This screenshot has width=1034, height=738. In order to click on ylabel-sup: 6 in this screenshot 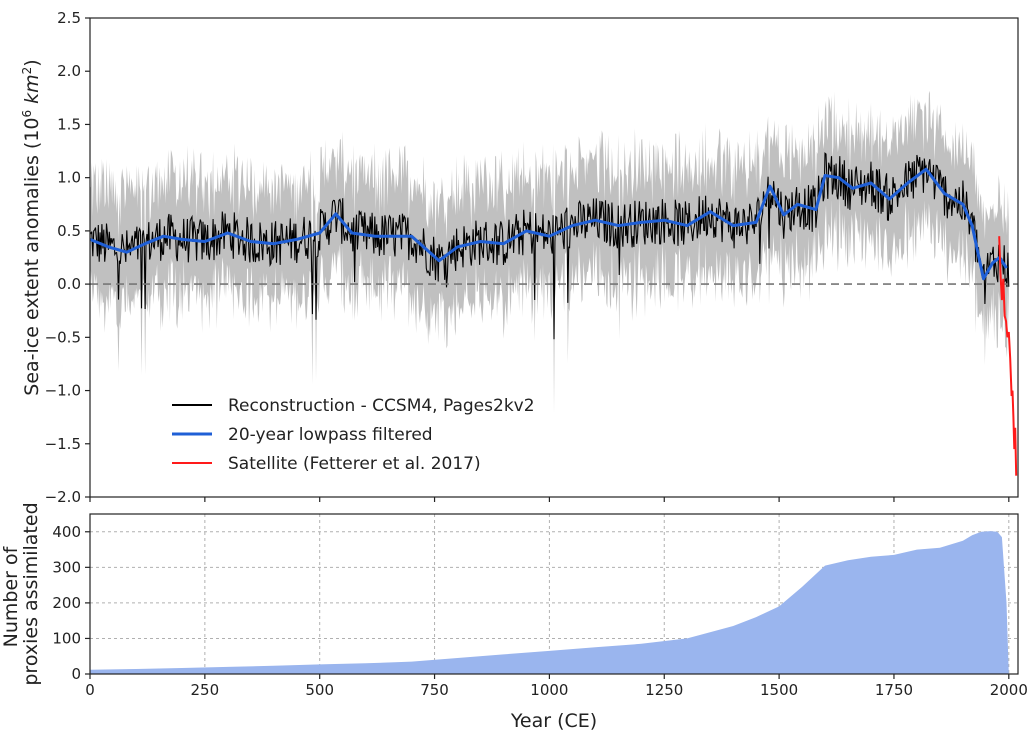, I will do `click(27, 114)`.